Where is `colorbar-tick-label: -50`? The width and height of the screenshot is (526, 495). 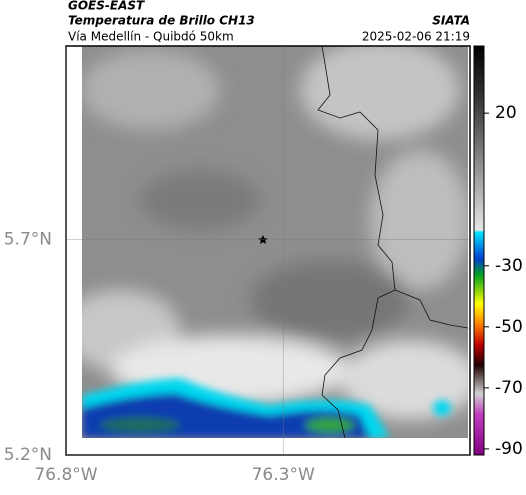
colorbar-tick-label: -50 is located at coordinates (509, 327).